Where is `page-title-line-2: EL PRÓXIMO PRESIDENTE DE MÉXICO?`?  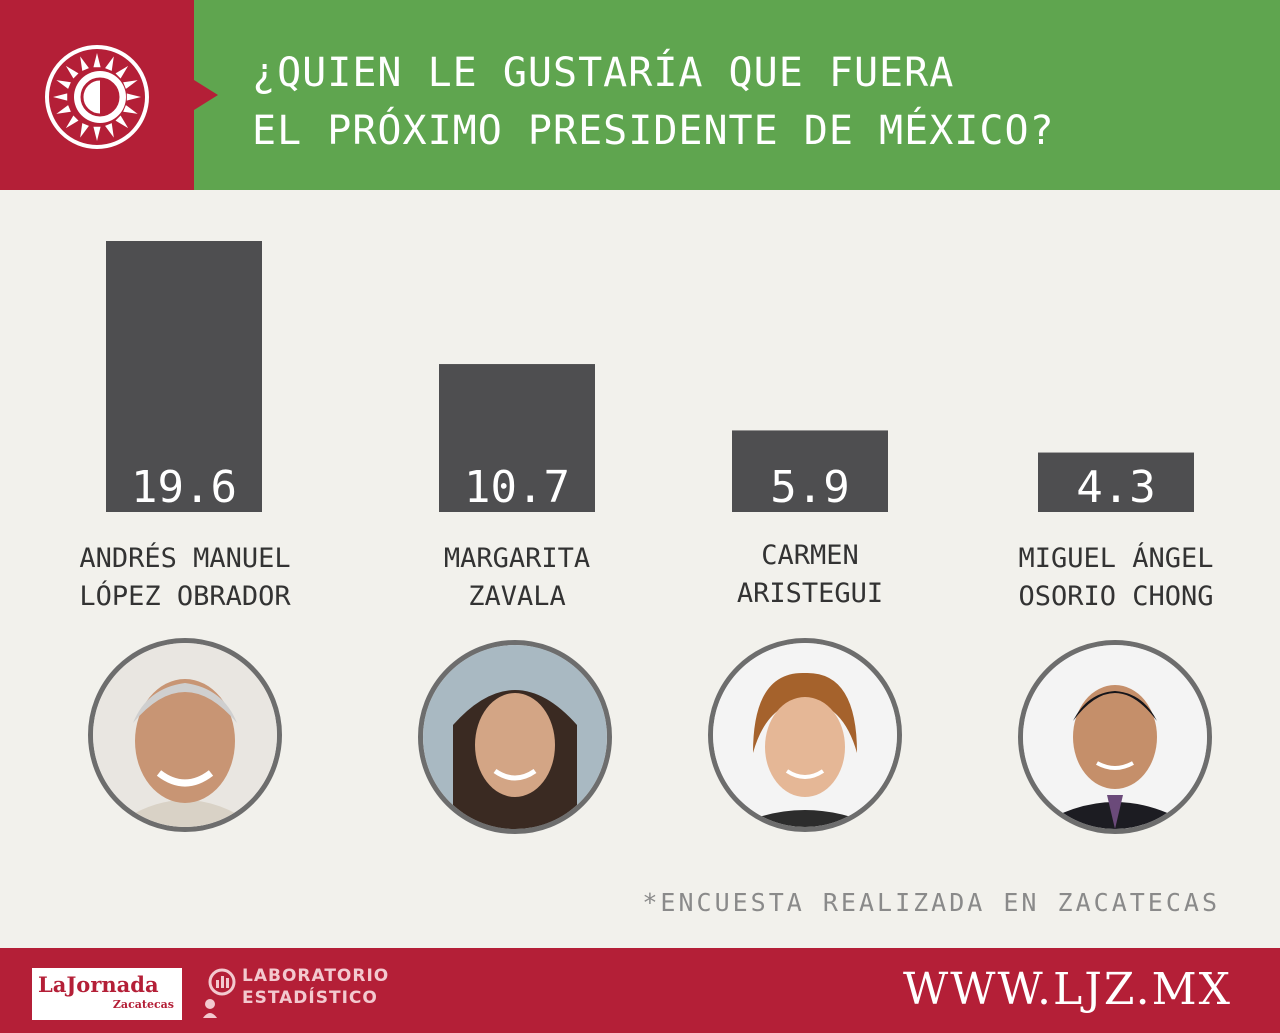 page-title-line-2: EL PRÓXIMO PRESIDENTE DE MÉXICO? is located at coordinates (653, 131).